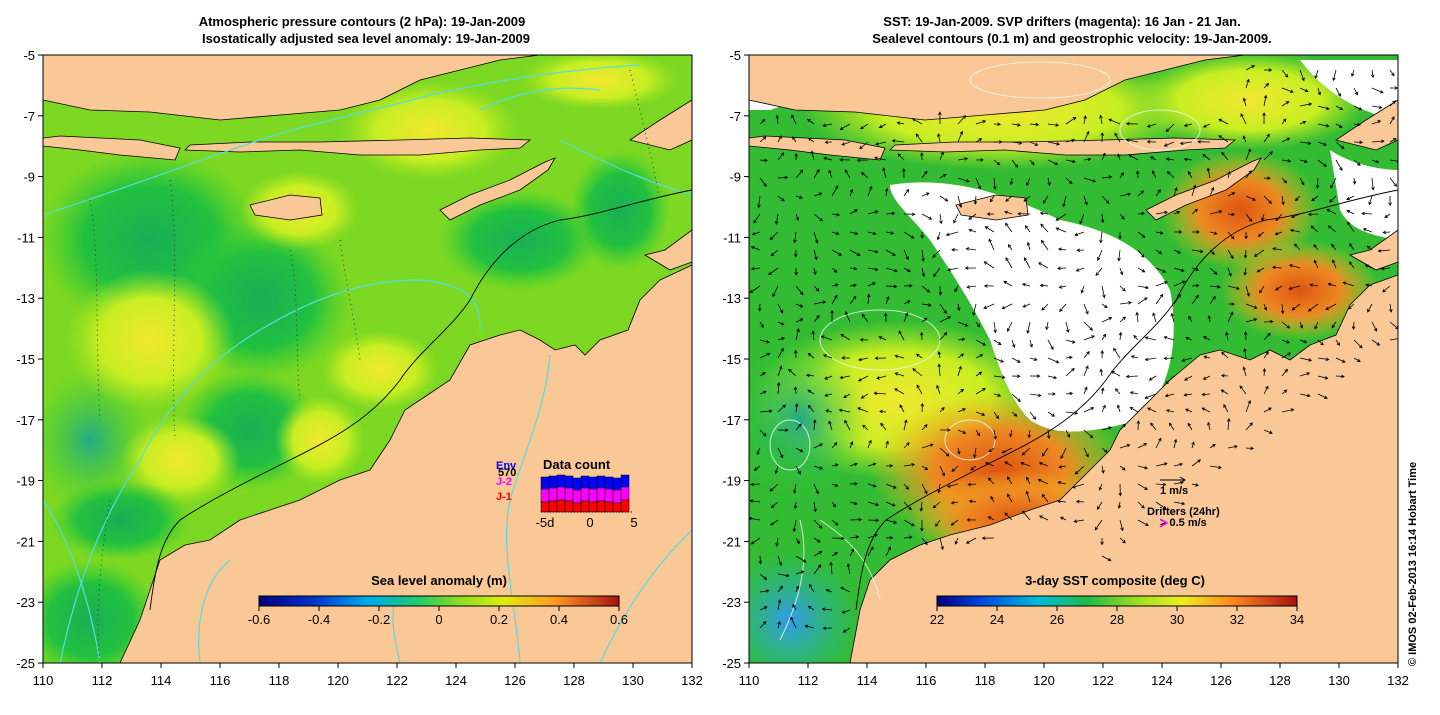 Image resolution: width=1440 pixels, height=715 pixels. I want to click on right-y-tick-label: -23, so click(731, 602).